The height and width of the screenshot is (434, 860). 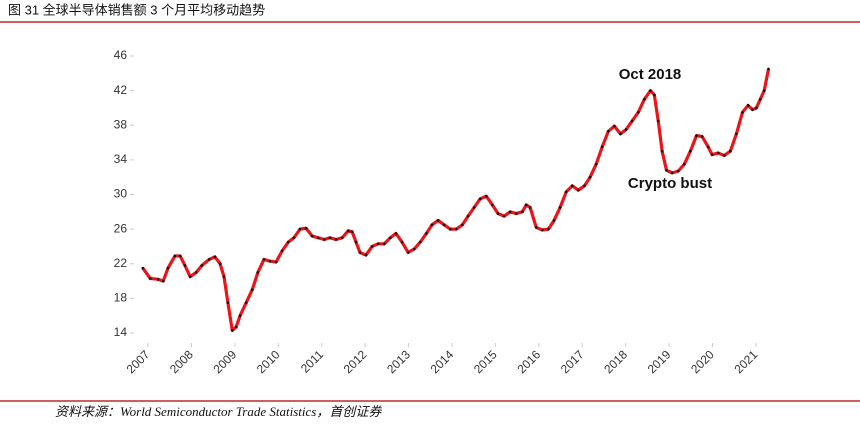 What do you see at coordinates (312, 361) in the screenshot?
I see `x-tick-label: 2011` at bounding box center [312, 361].